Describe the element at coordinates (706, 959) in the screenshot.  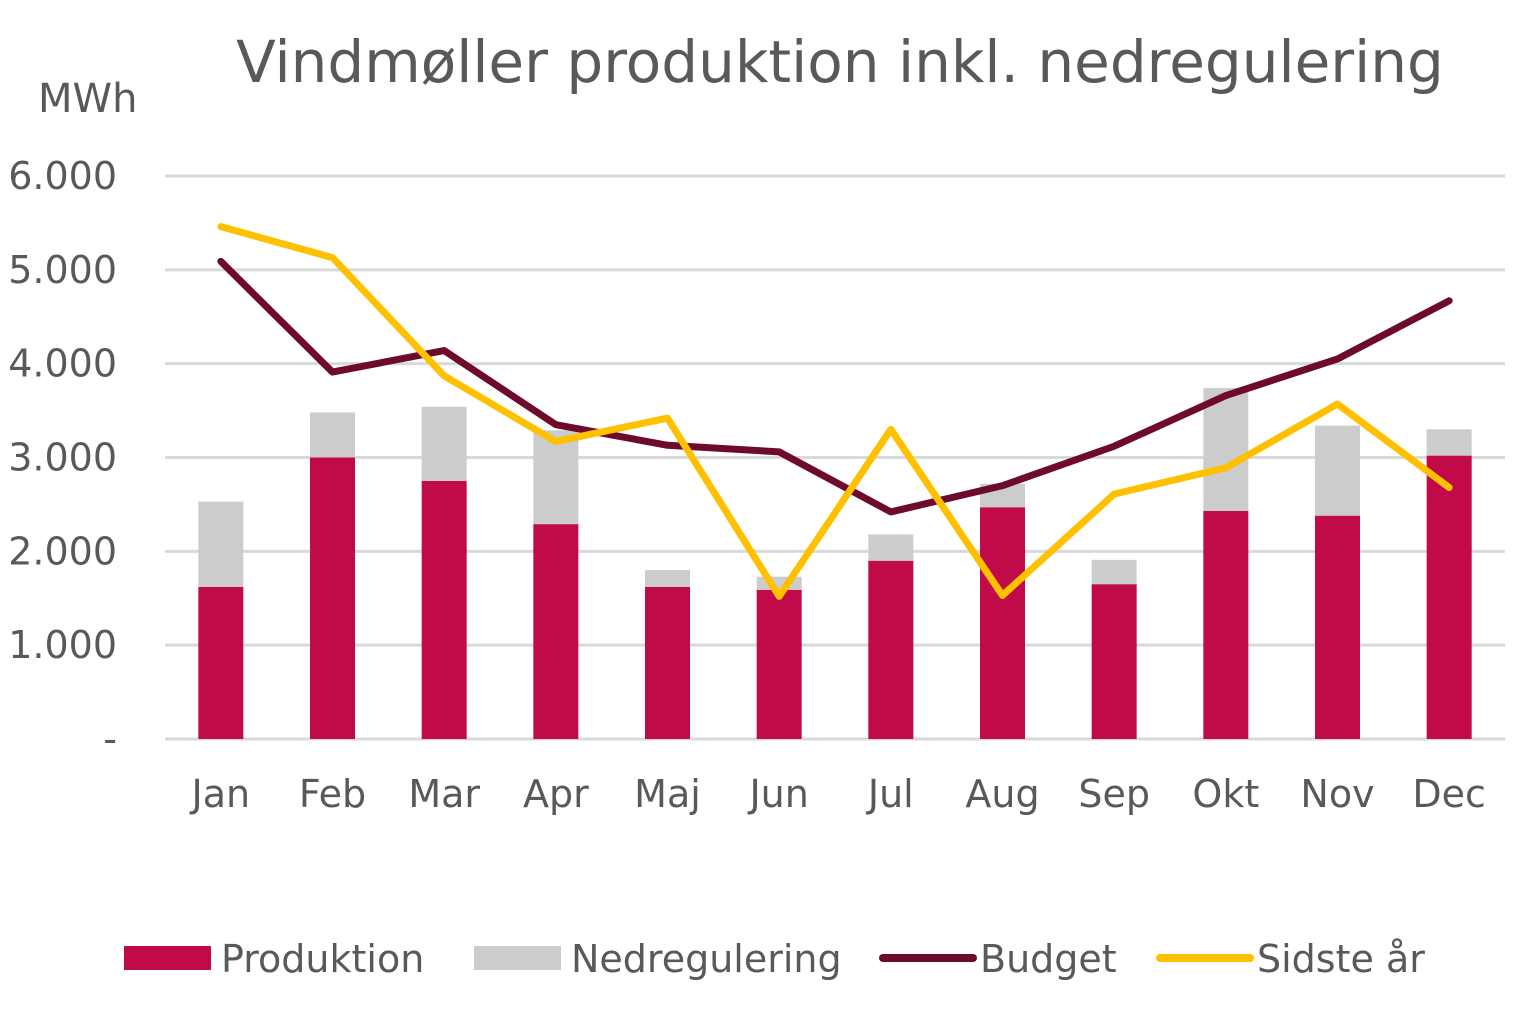
I see `legend-label: Nedregulering` at that location.